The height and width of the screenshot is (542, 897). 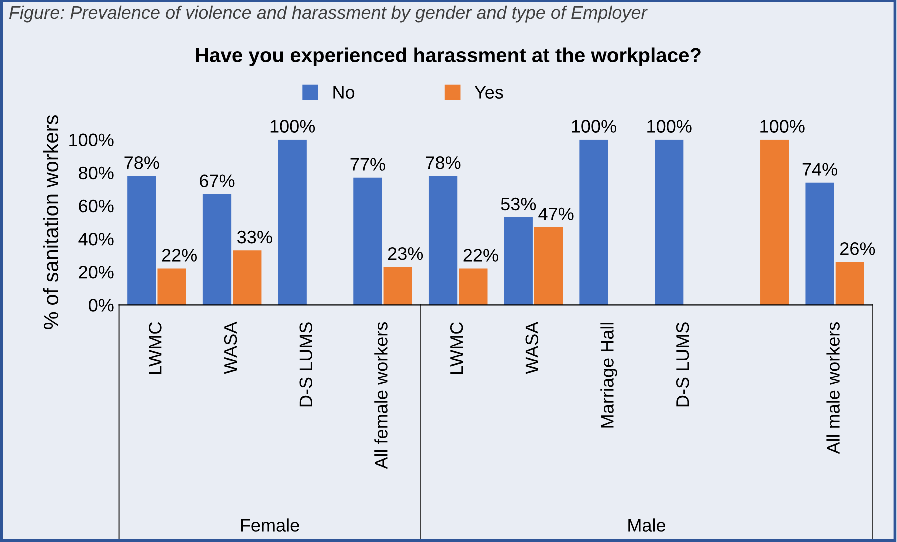 I want to click on y-tick-label: 60%, so click(x=96, y=206).